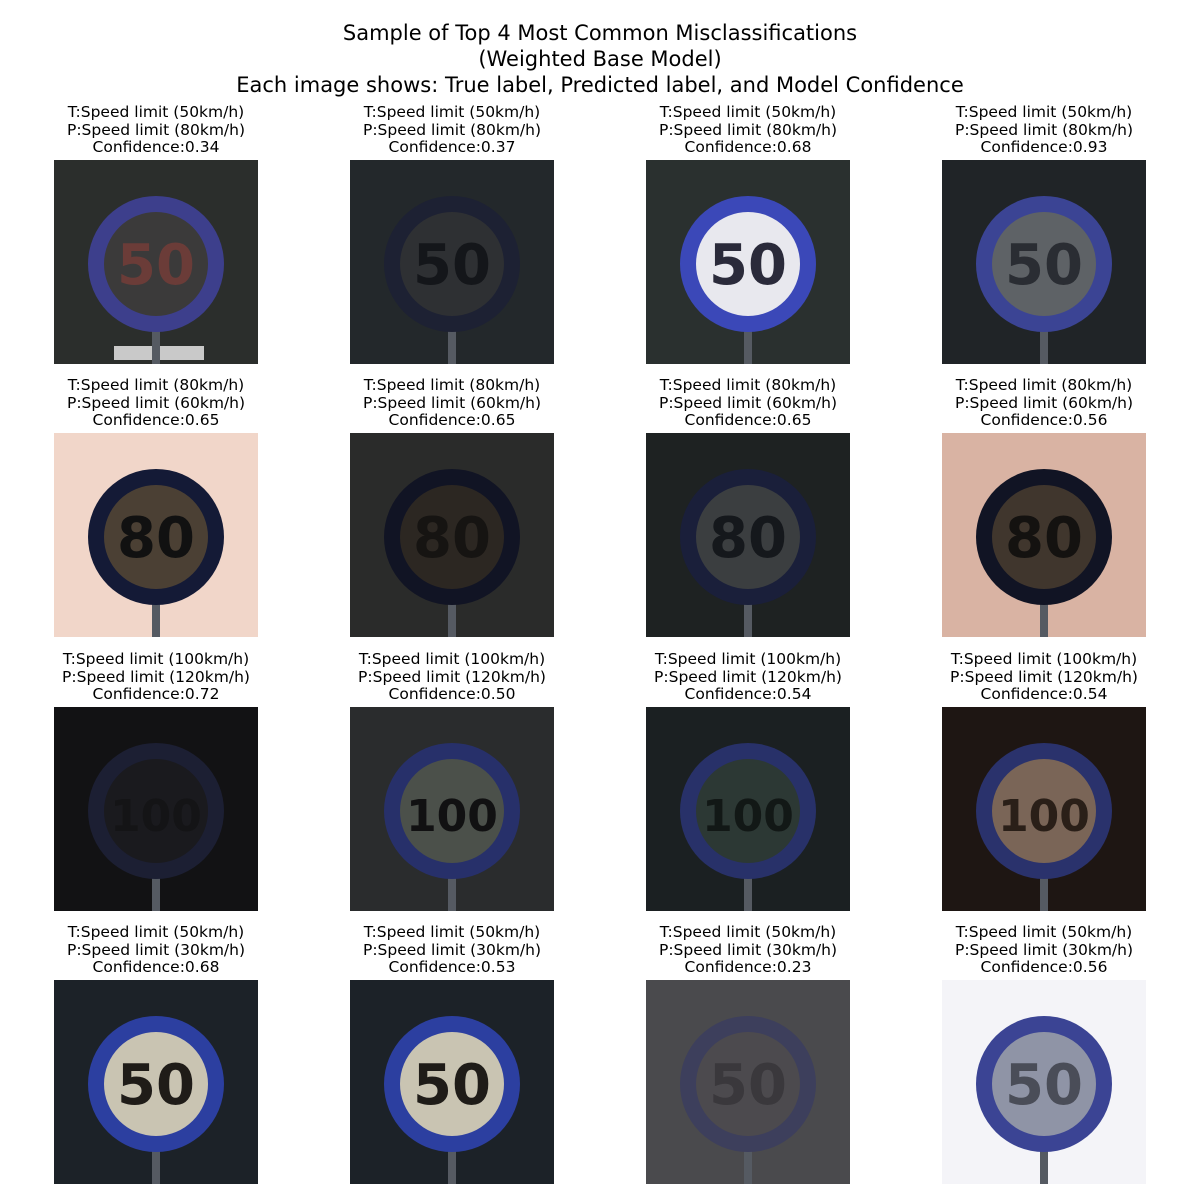 This screenshot has height=1200, width=1200. What do you see at coordinates (156, 694) in the screenshot?
I see `confidence-text: Confidence:0.72` at bounding box center [156, 694].